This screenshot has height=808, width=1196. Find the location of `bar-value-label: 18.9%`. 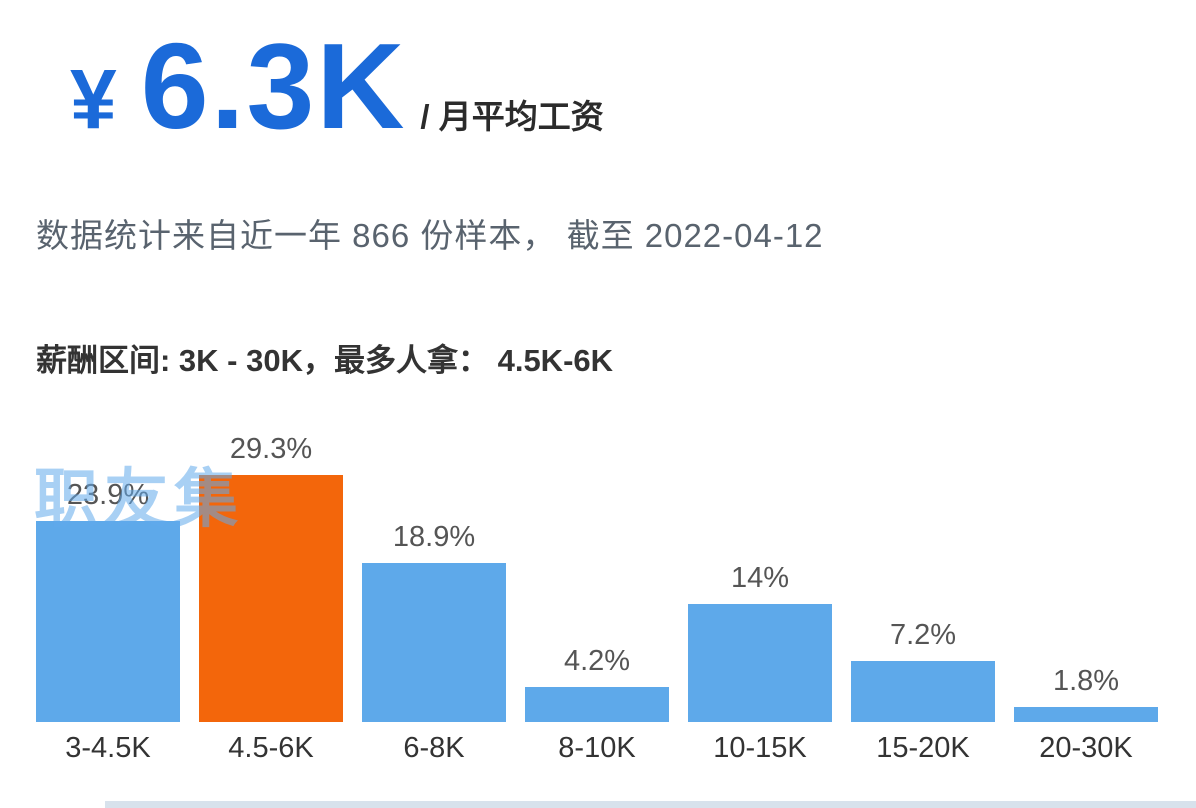

bar-value-label: 18.9% is located at coordinates (434, 536).